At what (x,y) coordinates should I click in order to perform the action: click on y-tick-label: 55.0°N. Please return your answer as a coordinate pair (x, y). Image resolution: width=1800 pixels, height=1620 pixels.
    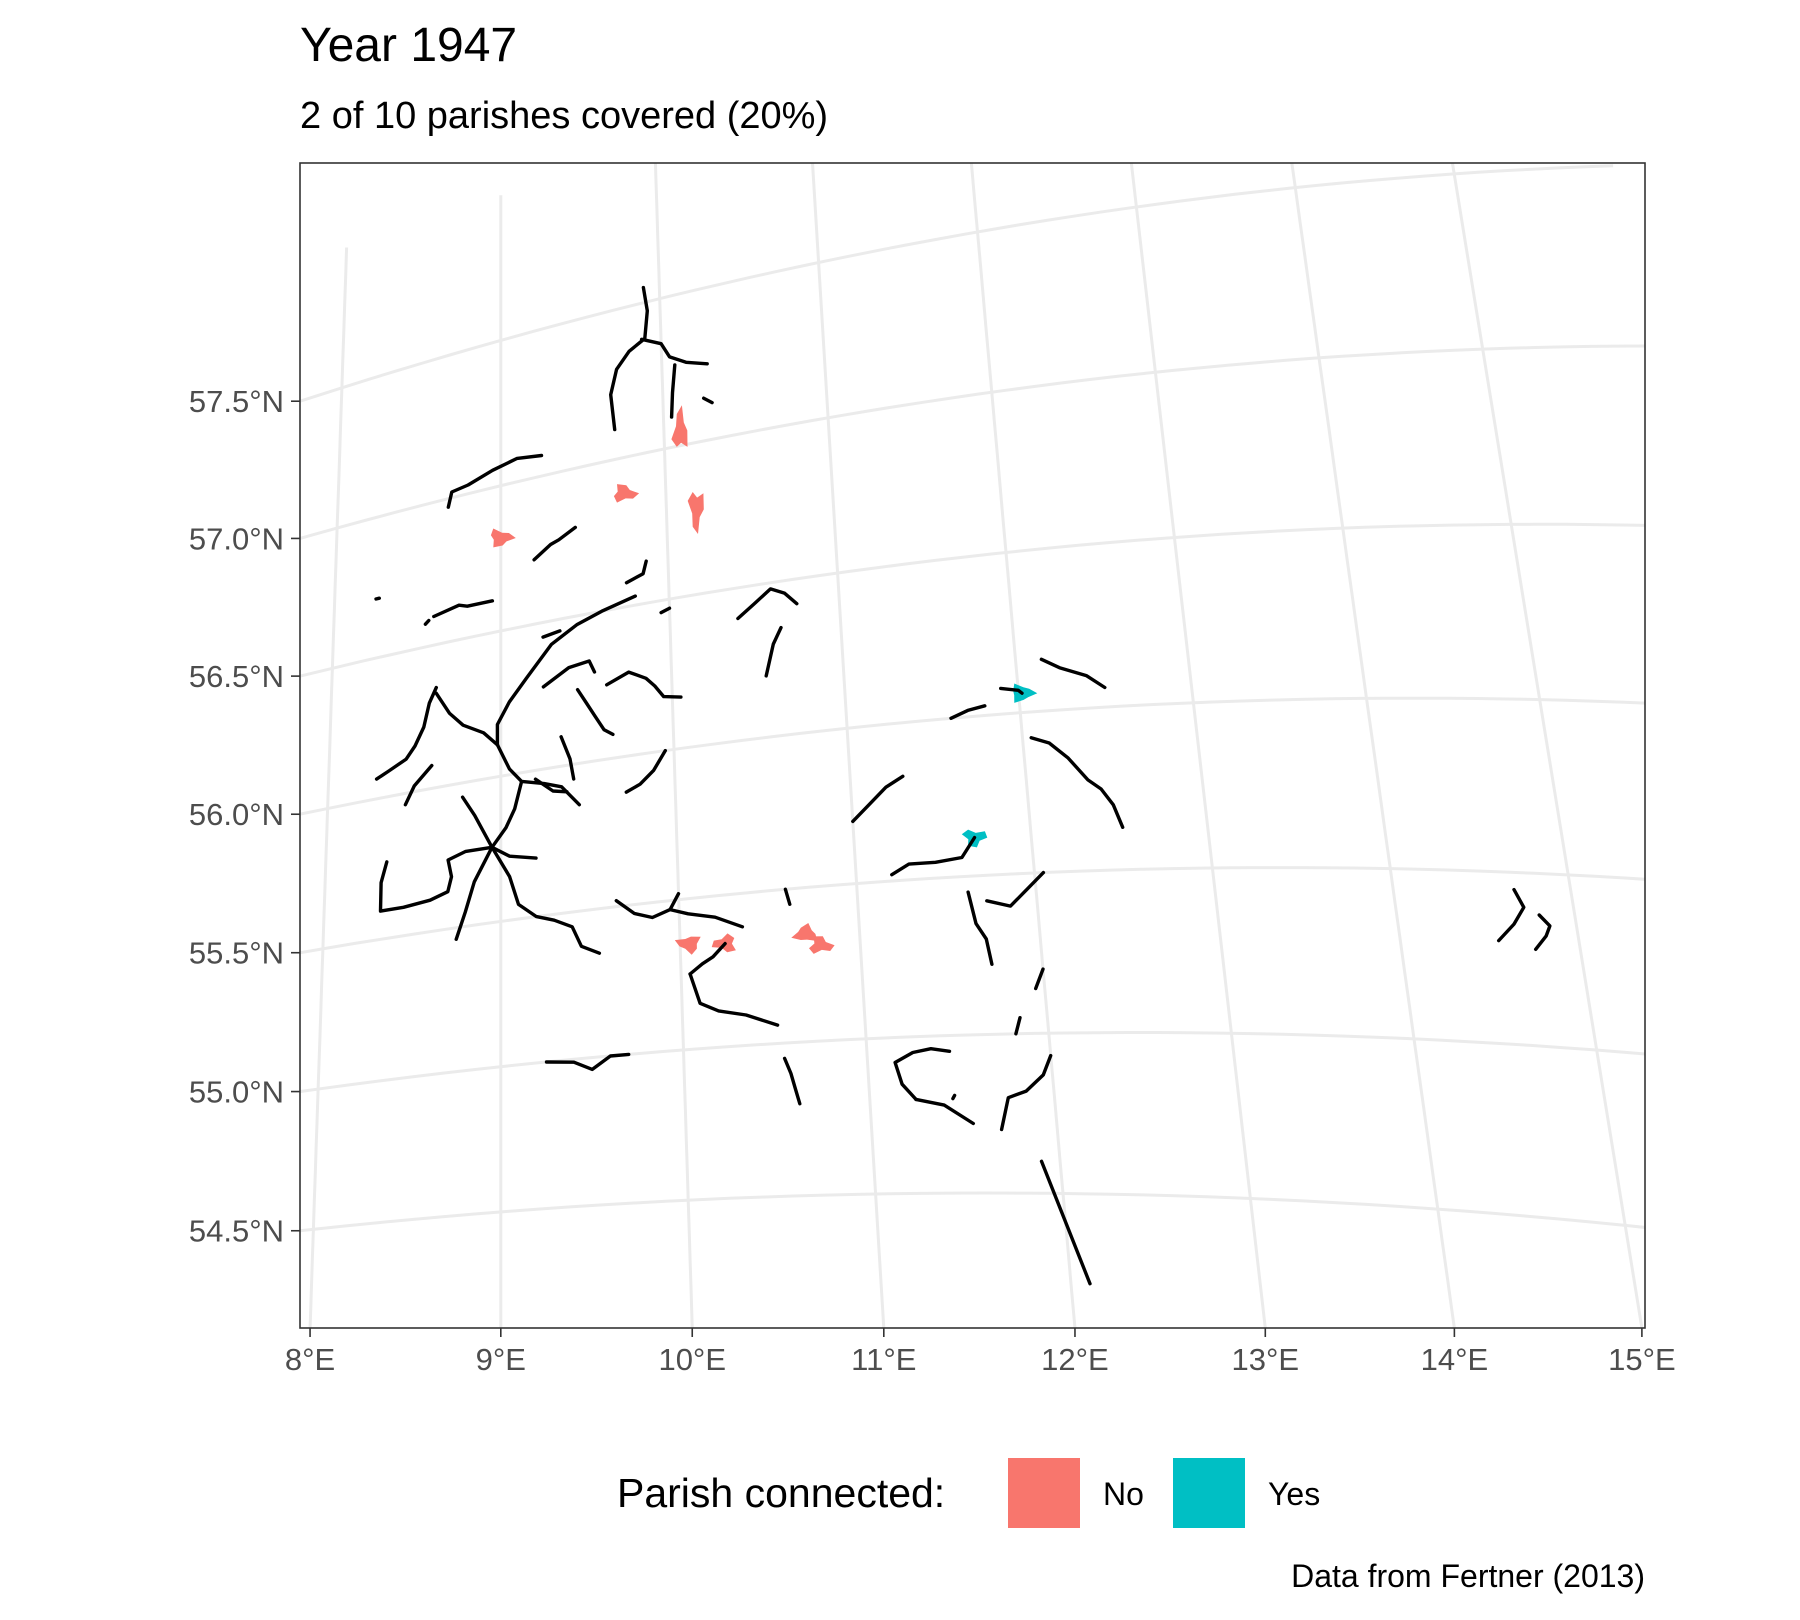
    Looking at the image, I should click on (236, 1092).